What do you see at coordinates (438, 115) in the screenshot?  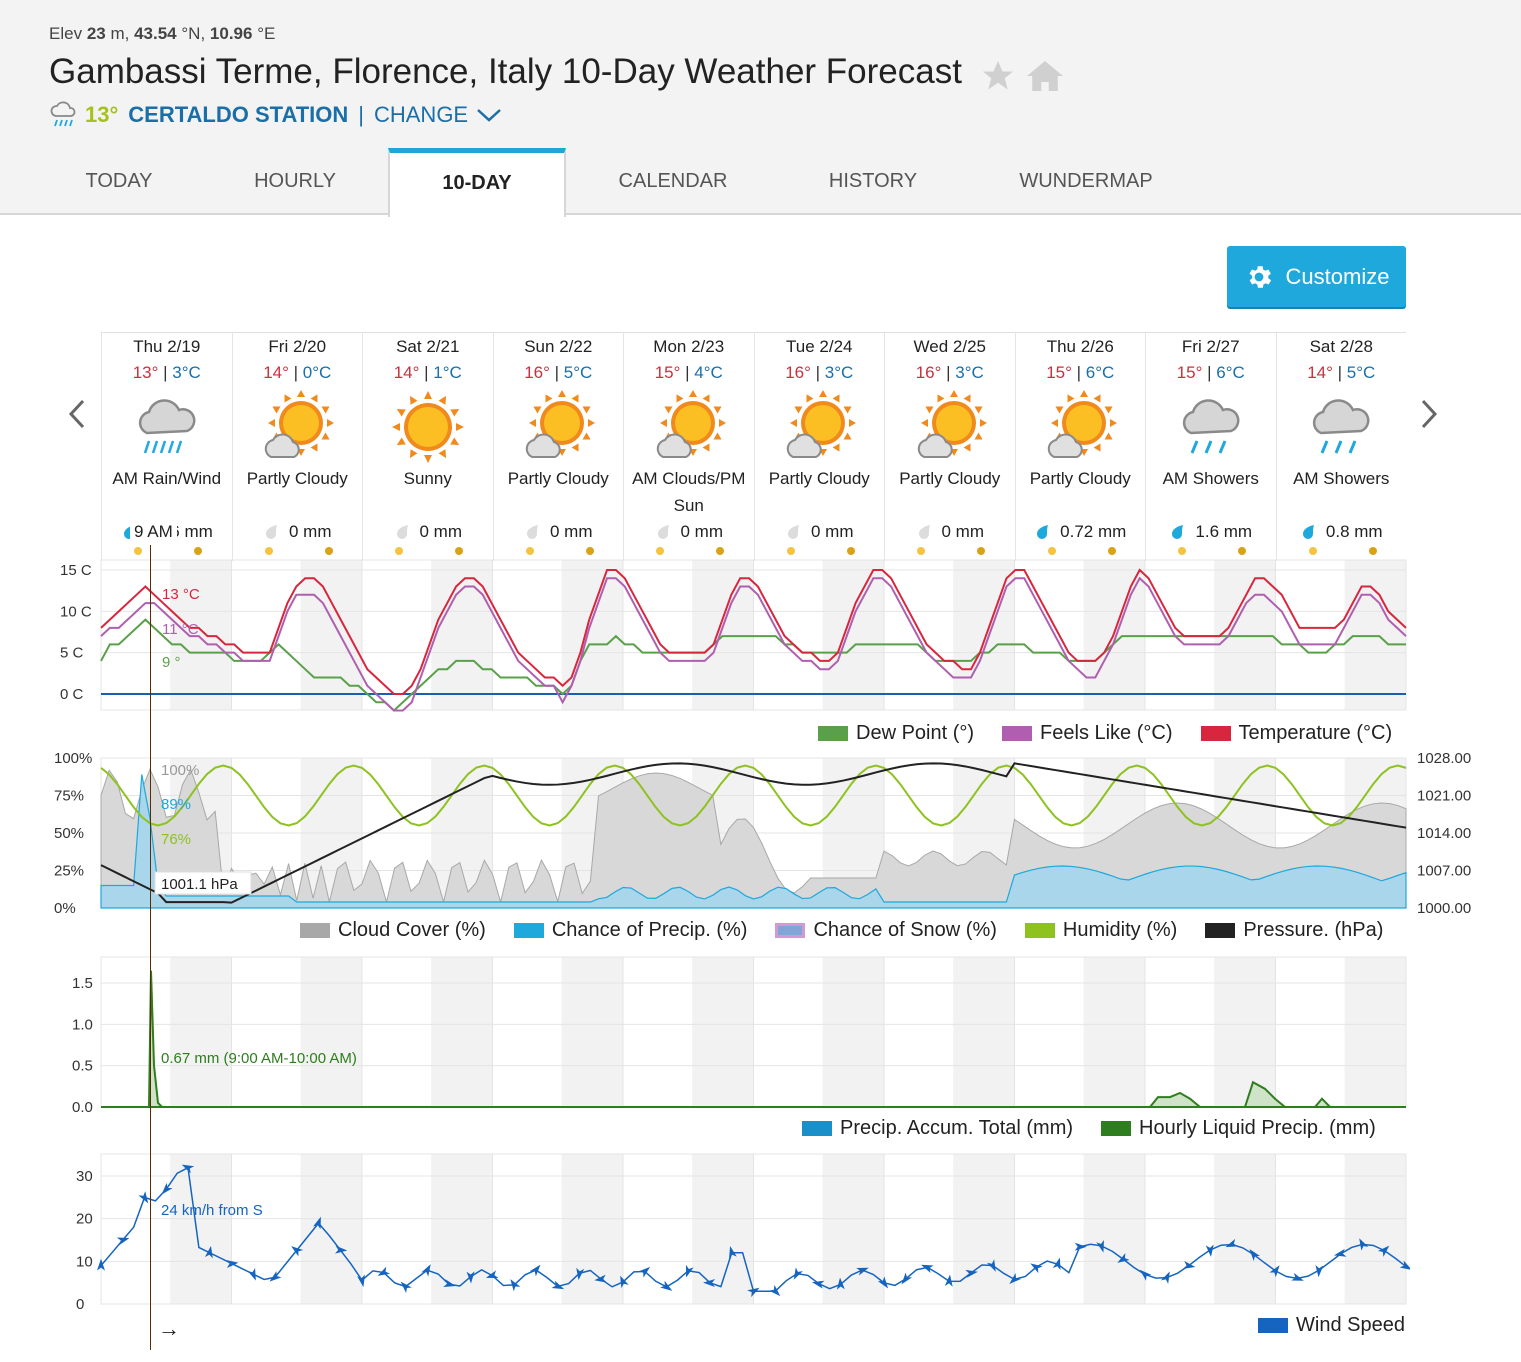 I see `change-station-button: CHANGE` at bounding box center [438, 115].